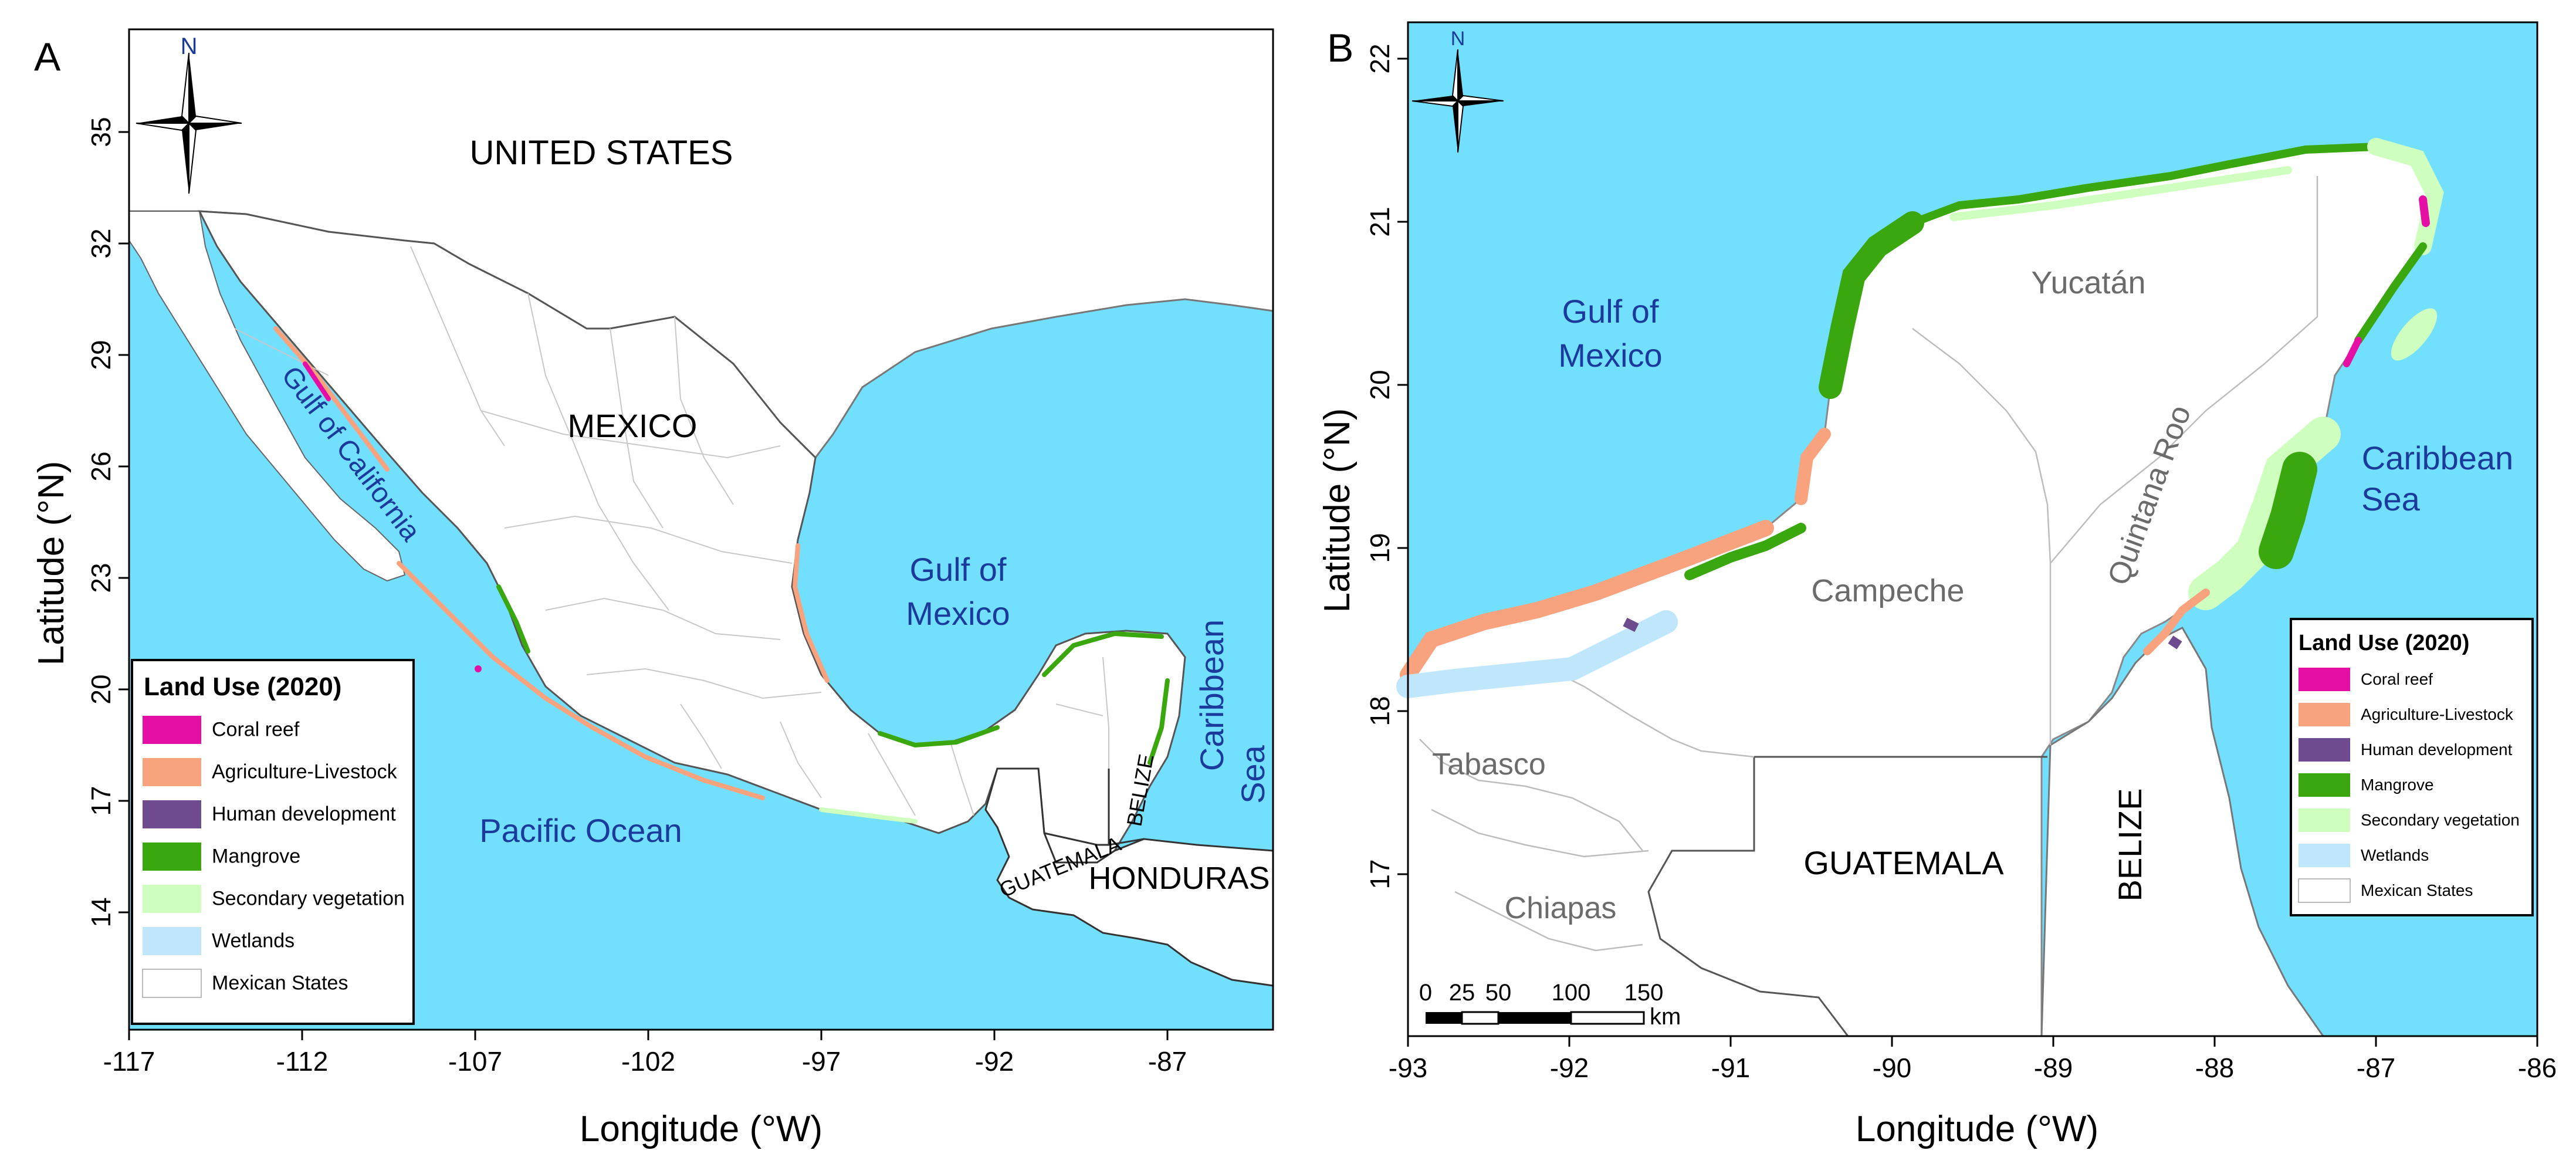  What do you see at coordinates (478, 668) in the screenshot?
I see `panel-a-island` at bounding box center [478, 668].